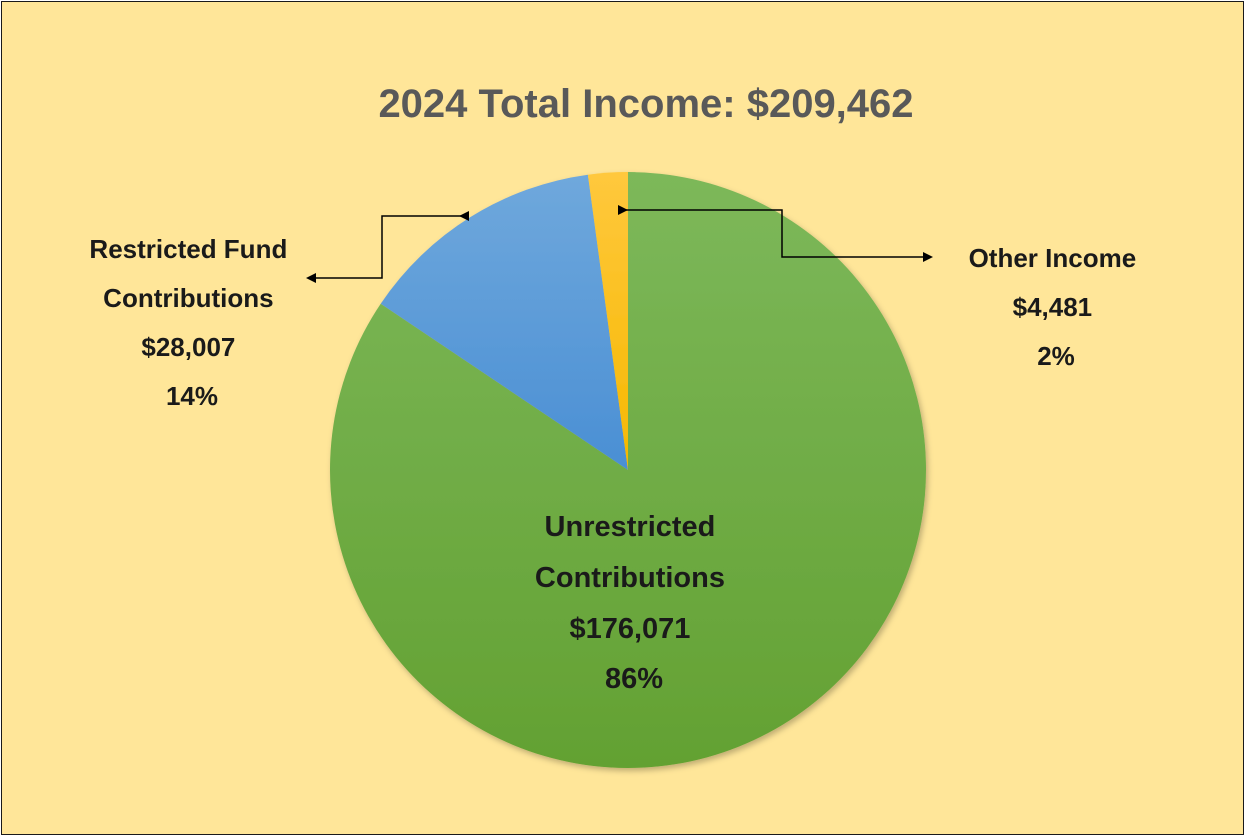  I want to click on slice-label-unrestricted: Unrestricted Contributions $176,071 86%, so click(634, 603).